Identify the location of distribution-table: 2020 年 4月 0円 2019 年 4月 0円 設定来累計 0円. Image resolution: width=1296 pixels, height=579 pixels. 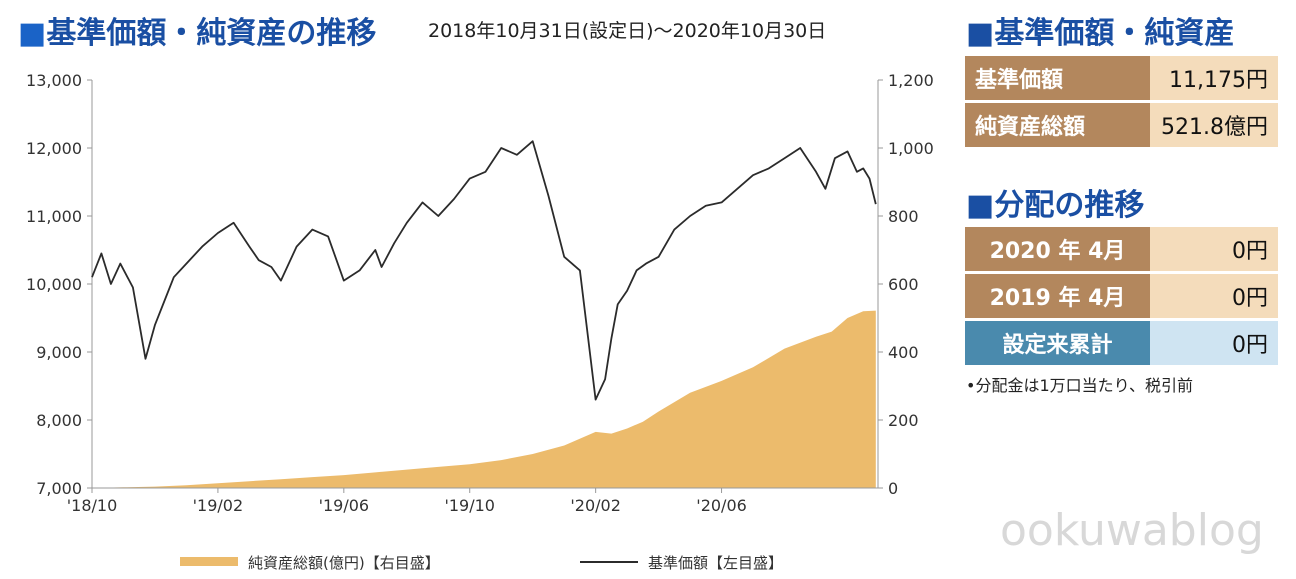
(1121, 296).